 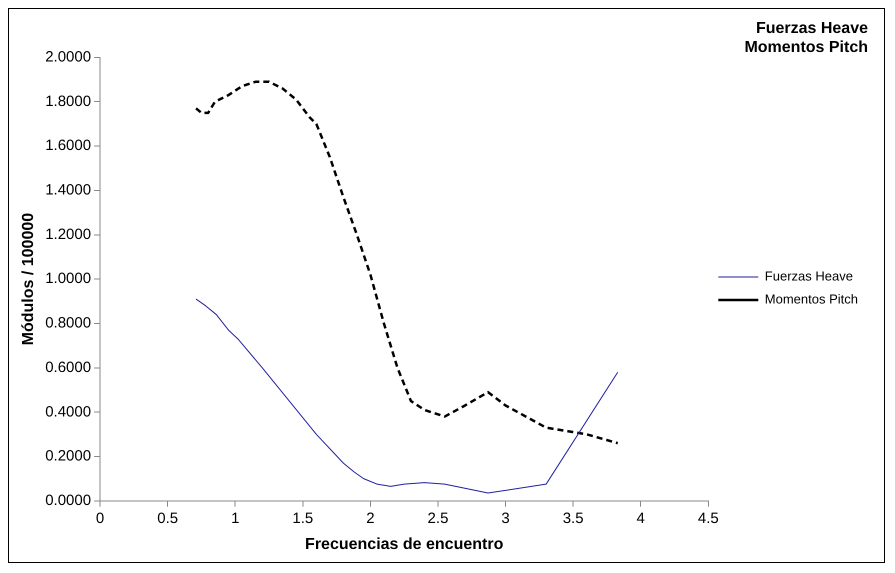 I want to click on y-axis-title: Módulos / 100000, so click(x=29, y=279).